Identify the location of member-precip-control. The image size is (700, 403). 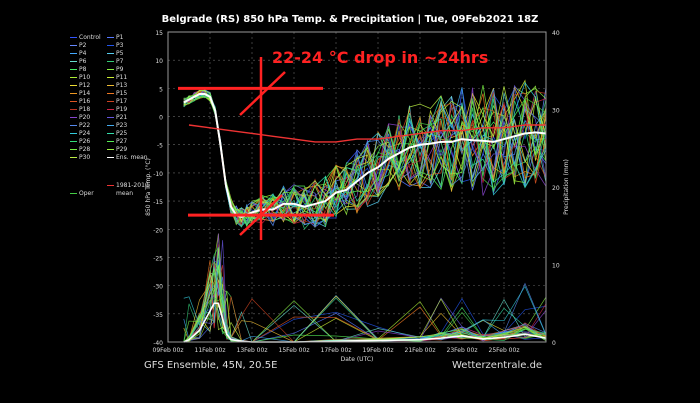
(365, 304).